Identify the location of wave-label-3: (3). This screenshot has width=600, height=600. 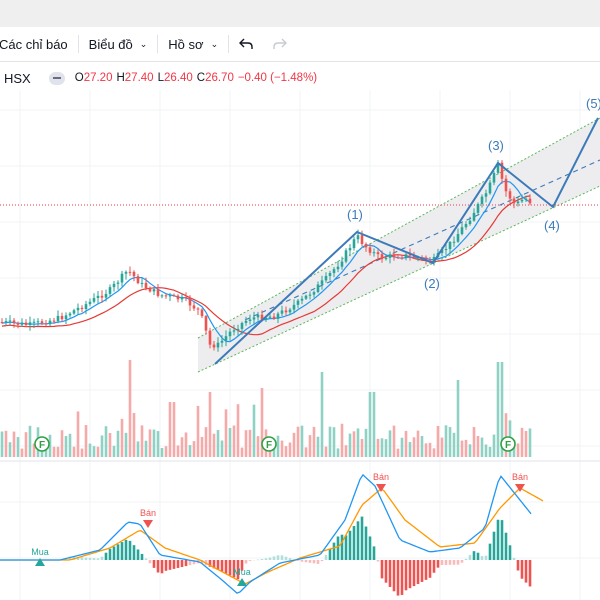
(496, 145).